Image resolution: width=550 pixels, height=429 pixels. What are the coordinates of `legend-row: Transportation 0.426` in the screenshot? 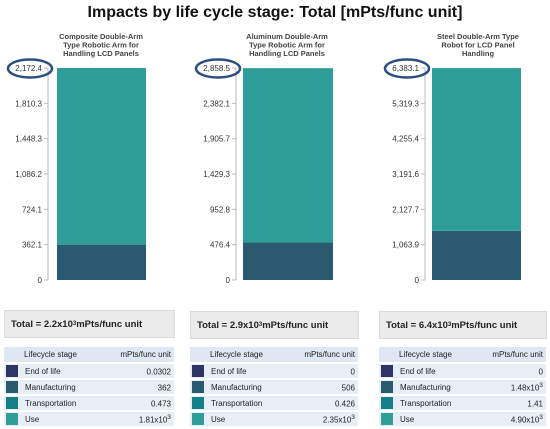 It's located at (274, 402).